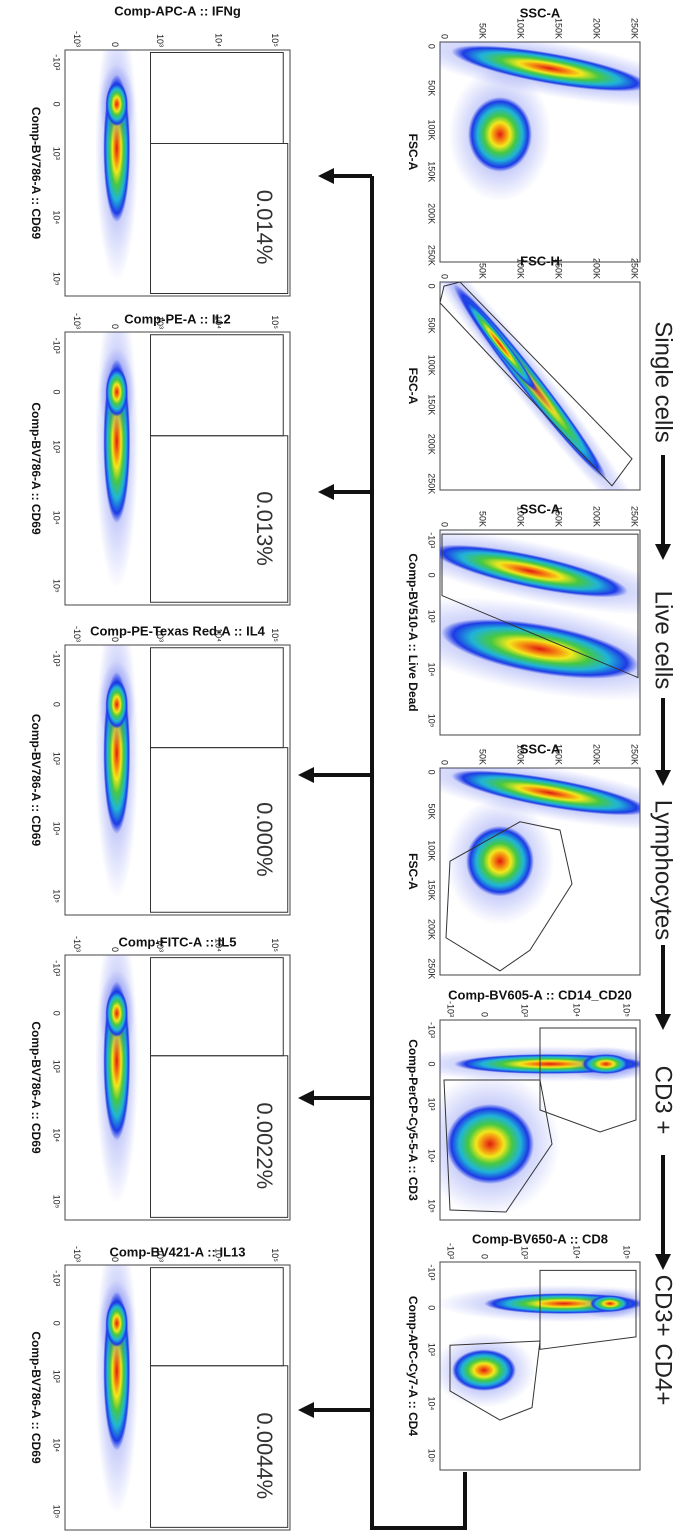  I want to click on y-axis-label: Comp-APC-Cy7-A :: CD4, so click(413, 1366).